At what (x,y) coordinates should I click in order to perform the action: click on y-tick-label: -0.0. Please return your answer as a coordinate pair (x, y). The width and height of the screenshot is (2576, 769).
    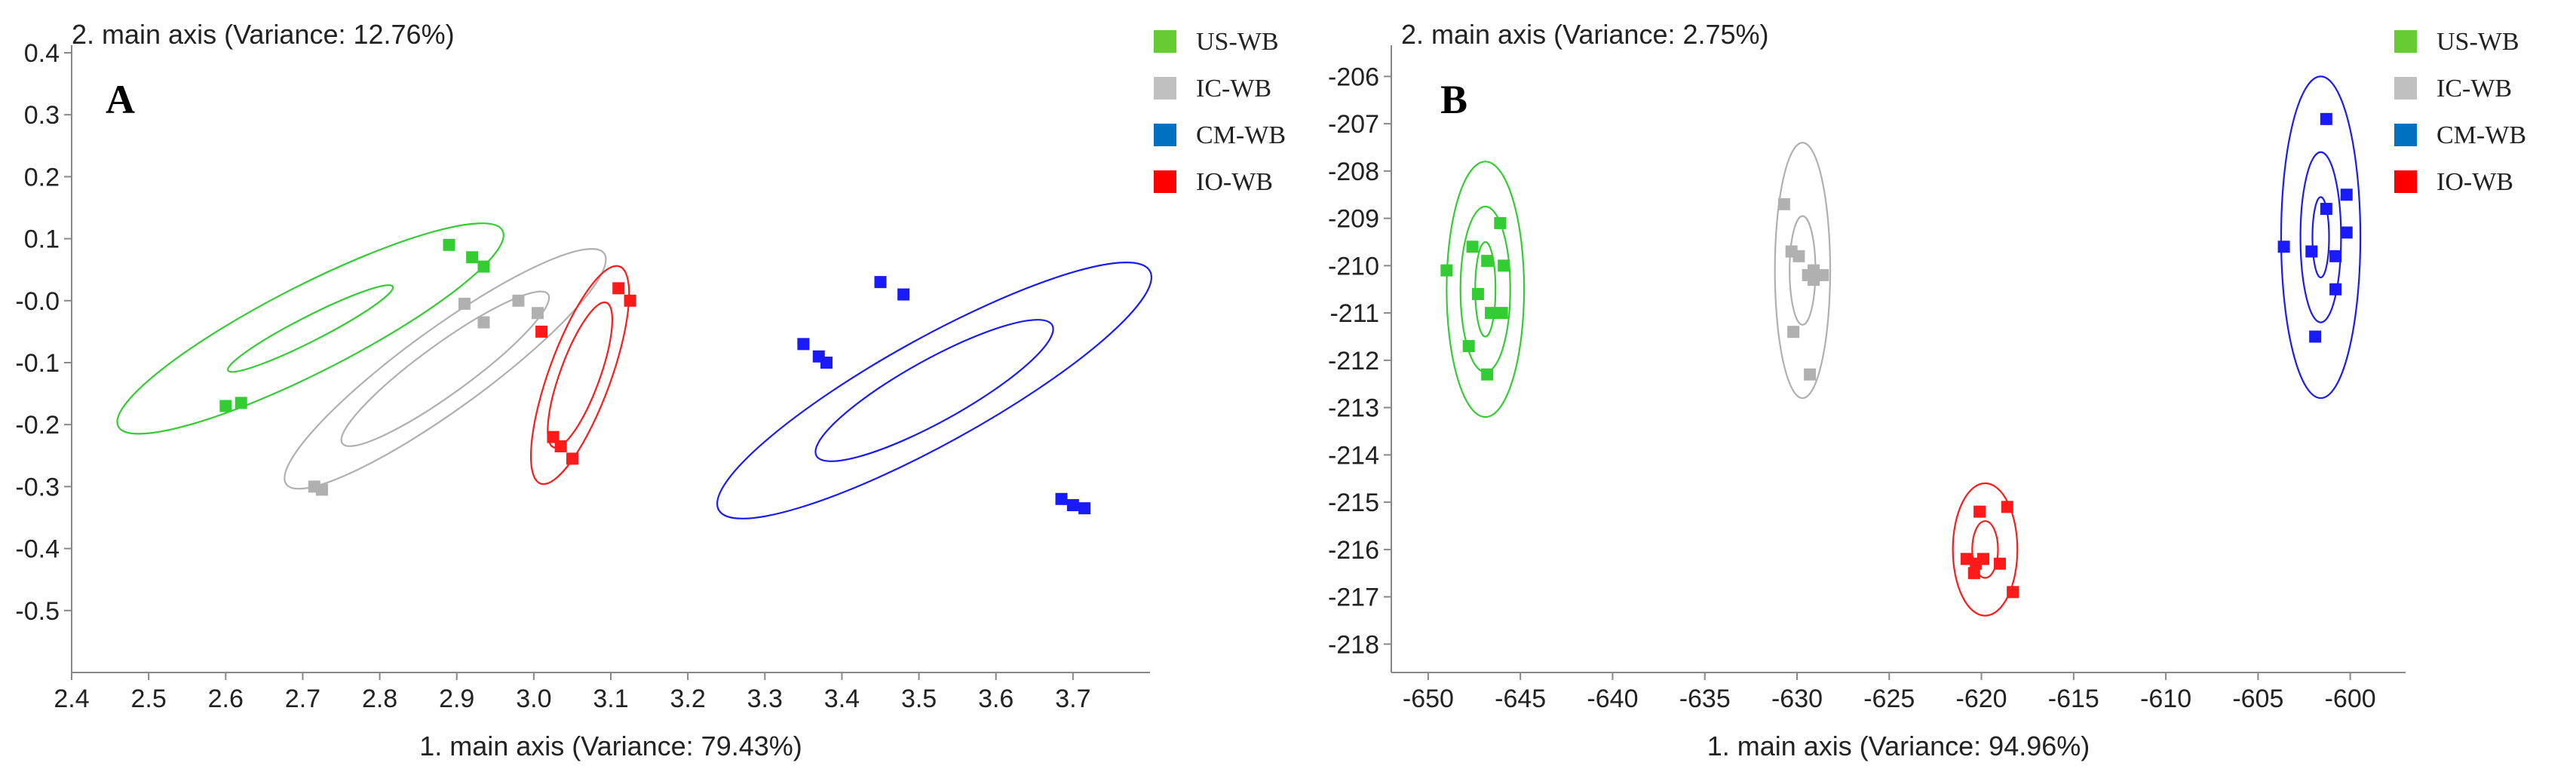
    Looking at the image, I should click on (37, 301).